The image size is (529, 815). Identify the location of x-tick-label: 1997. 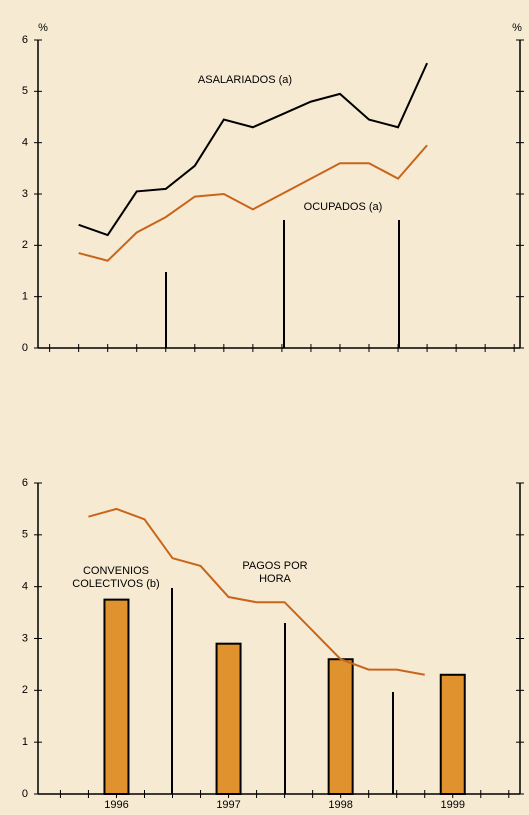
(228, 805).